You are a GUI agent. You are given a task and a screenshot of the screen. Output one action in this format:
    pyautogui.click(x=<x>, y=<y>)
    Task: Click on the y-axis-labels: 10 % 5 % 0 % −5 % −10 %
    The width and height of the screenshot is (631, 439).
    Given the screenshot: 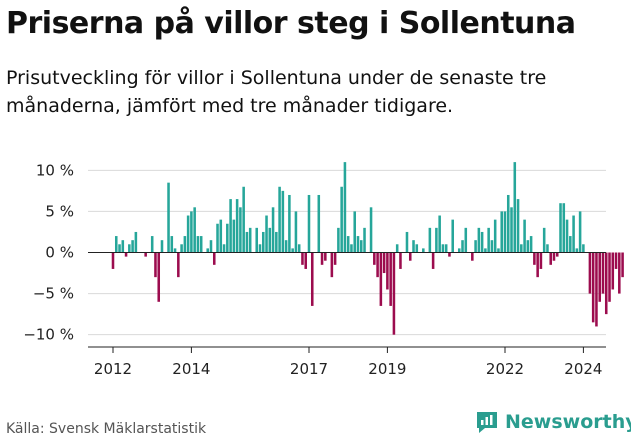 What is the action you would take?
    pyautogui.click(x=48, y=252)
    